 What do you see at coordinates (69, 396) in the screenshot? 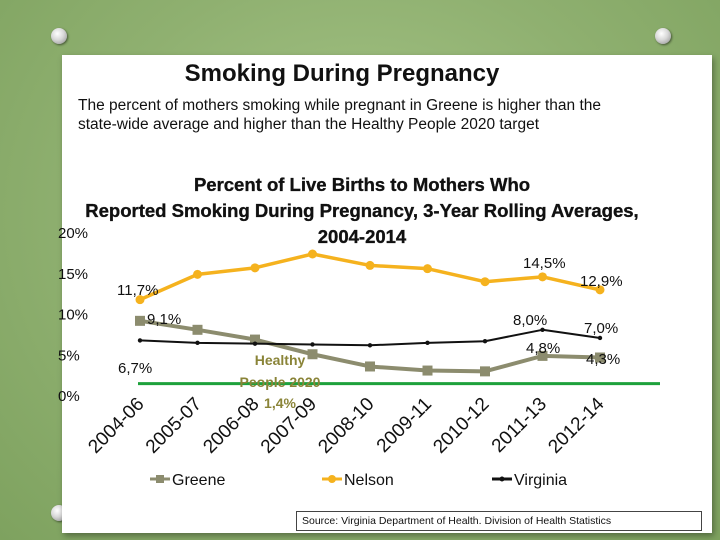
I see `y-tick-label: 0%` at bounding box center [69, 396].